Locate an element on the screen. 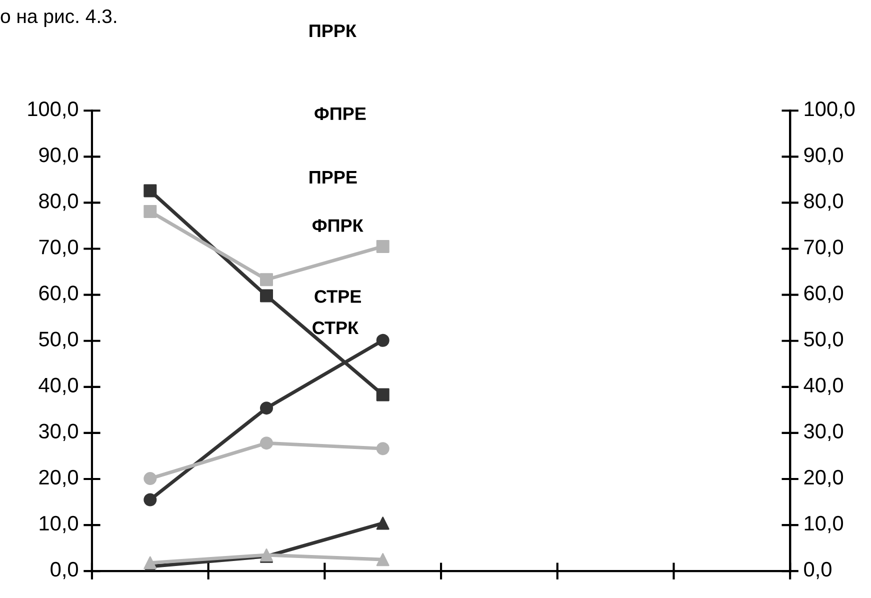 The image size is (871, 598). annotation: ФПРЕ is located at coordinates (340, 113).